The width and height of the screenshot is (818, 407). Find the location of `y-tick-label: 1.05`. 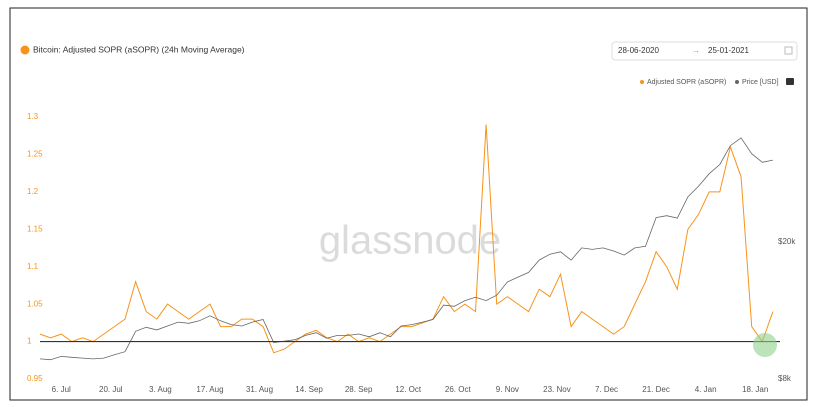

y-tick-label: 1.05 is located at coordinates (35, 303).